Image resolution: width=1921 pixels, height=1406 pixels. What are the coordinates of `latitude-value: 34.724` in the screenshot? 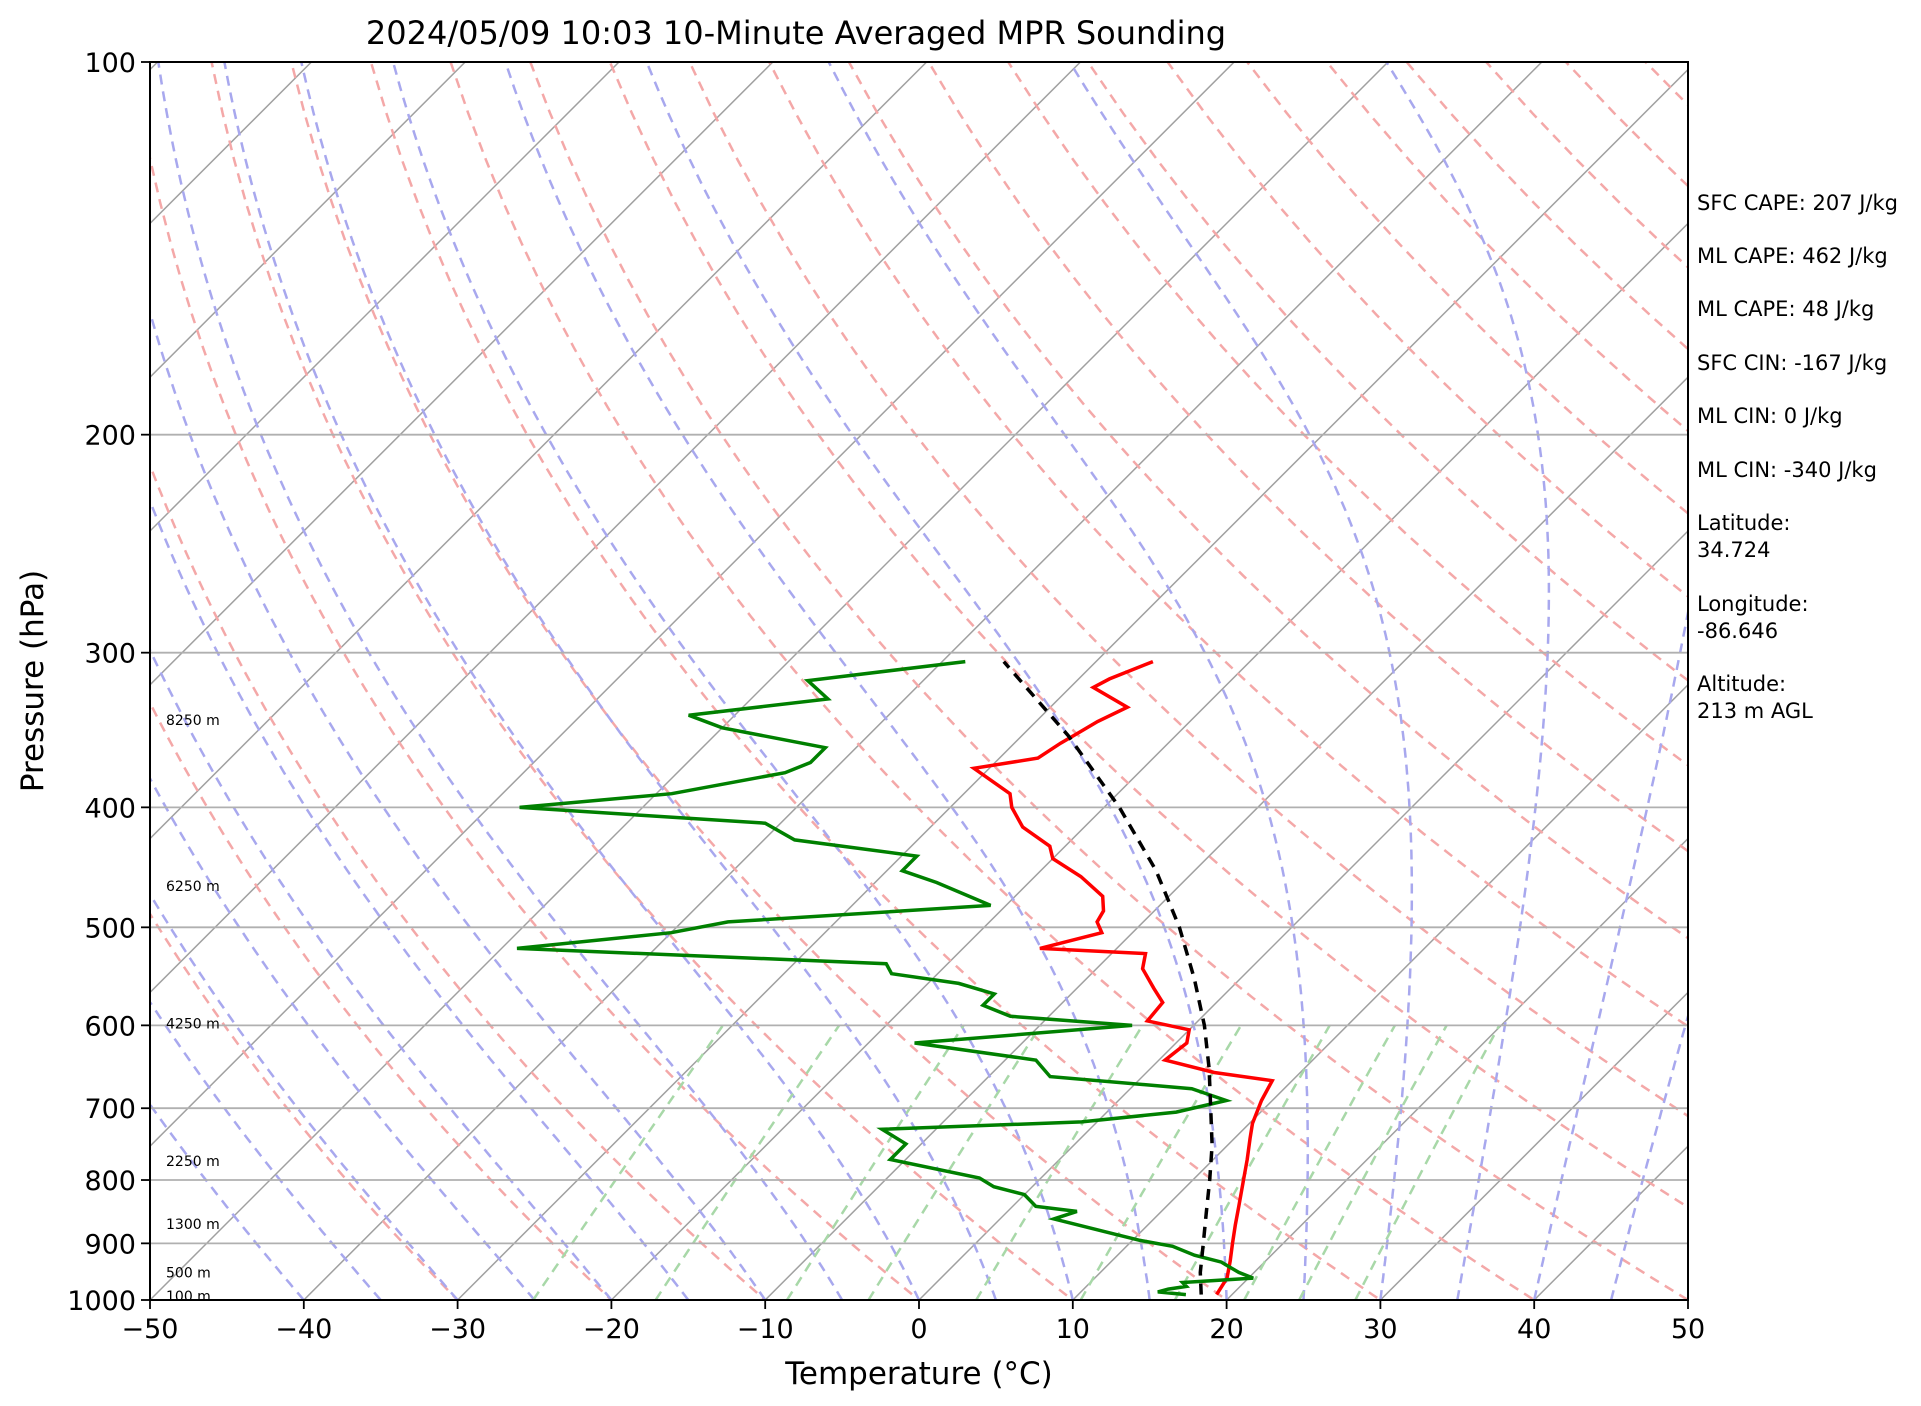 It's located at (1733, 550).